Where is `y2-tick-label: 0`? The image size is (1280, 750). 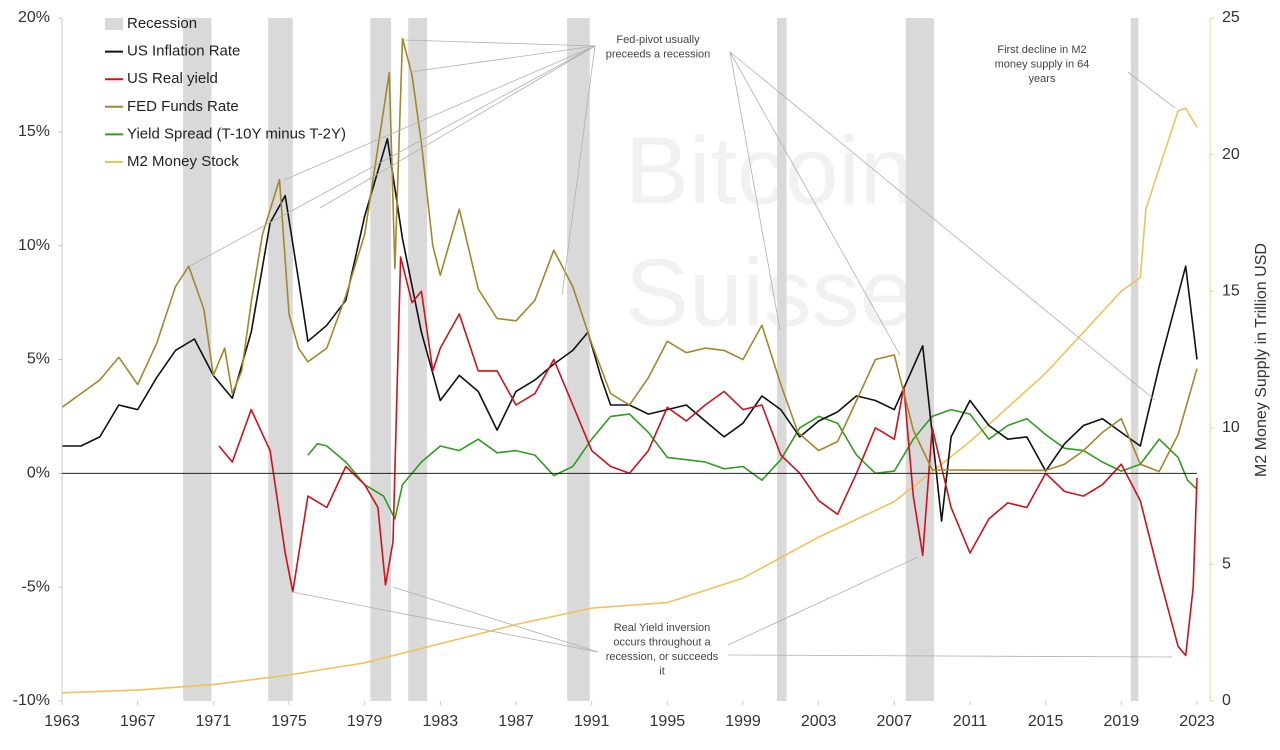 y2-tick-label: 0 is located at coordinates (1226, 700).